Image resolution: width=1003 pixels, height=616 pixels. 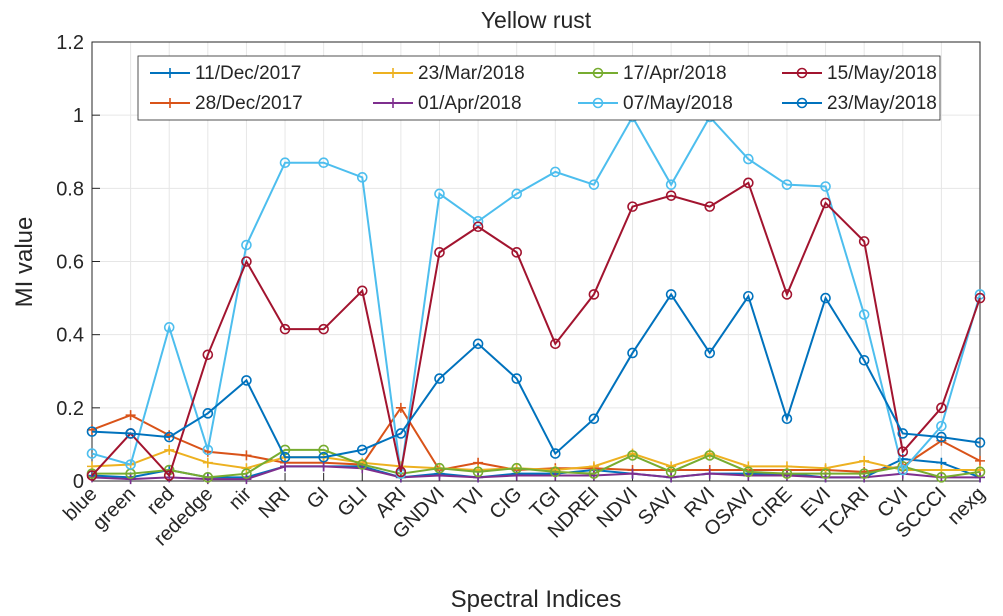 What do you see at coordinates (675, 73) in the screenshot?
I see `legend-label: 17/Apr/2018` at bounding box center [675, 73].